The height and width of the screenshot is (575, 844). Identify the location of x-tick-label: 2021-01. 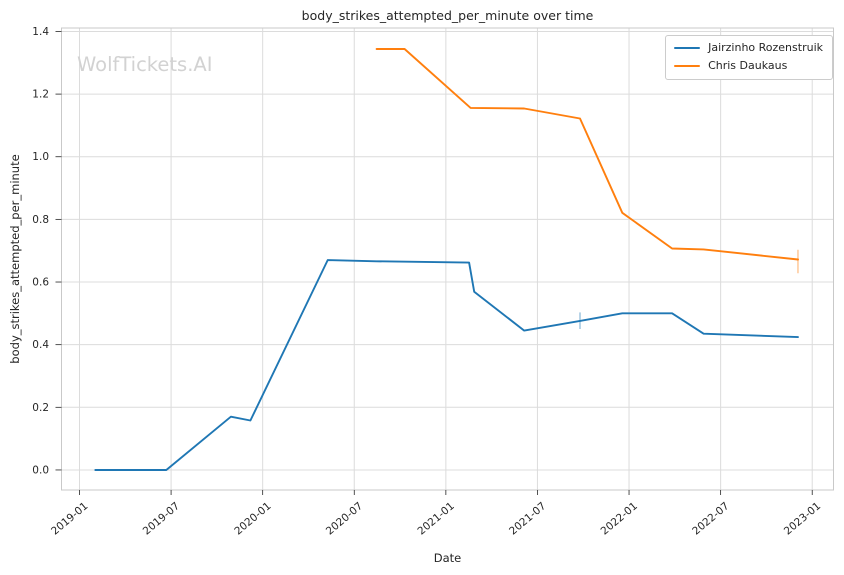
(435, 518).